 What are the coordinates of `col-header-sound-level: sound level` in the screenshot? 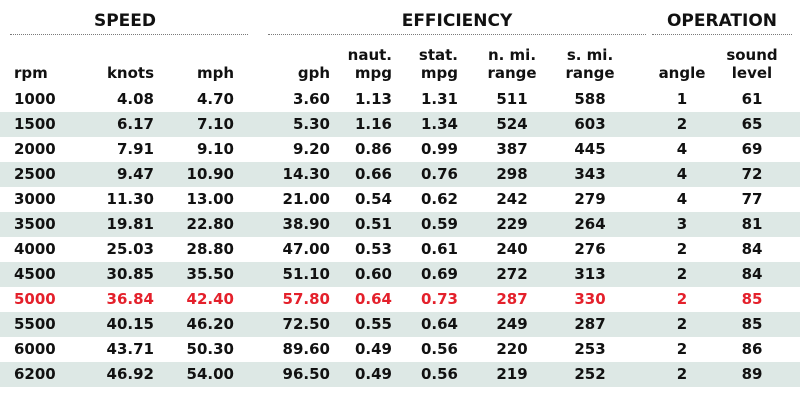 It's located at (752, 61).